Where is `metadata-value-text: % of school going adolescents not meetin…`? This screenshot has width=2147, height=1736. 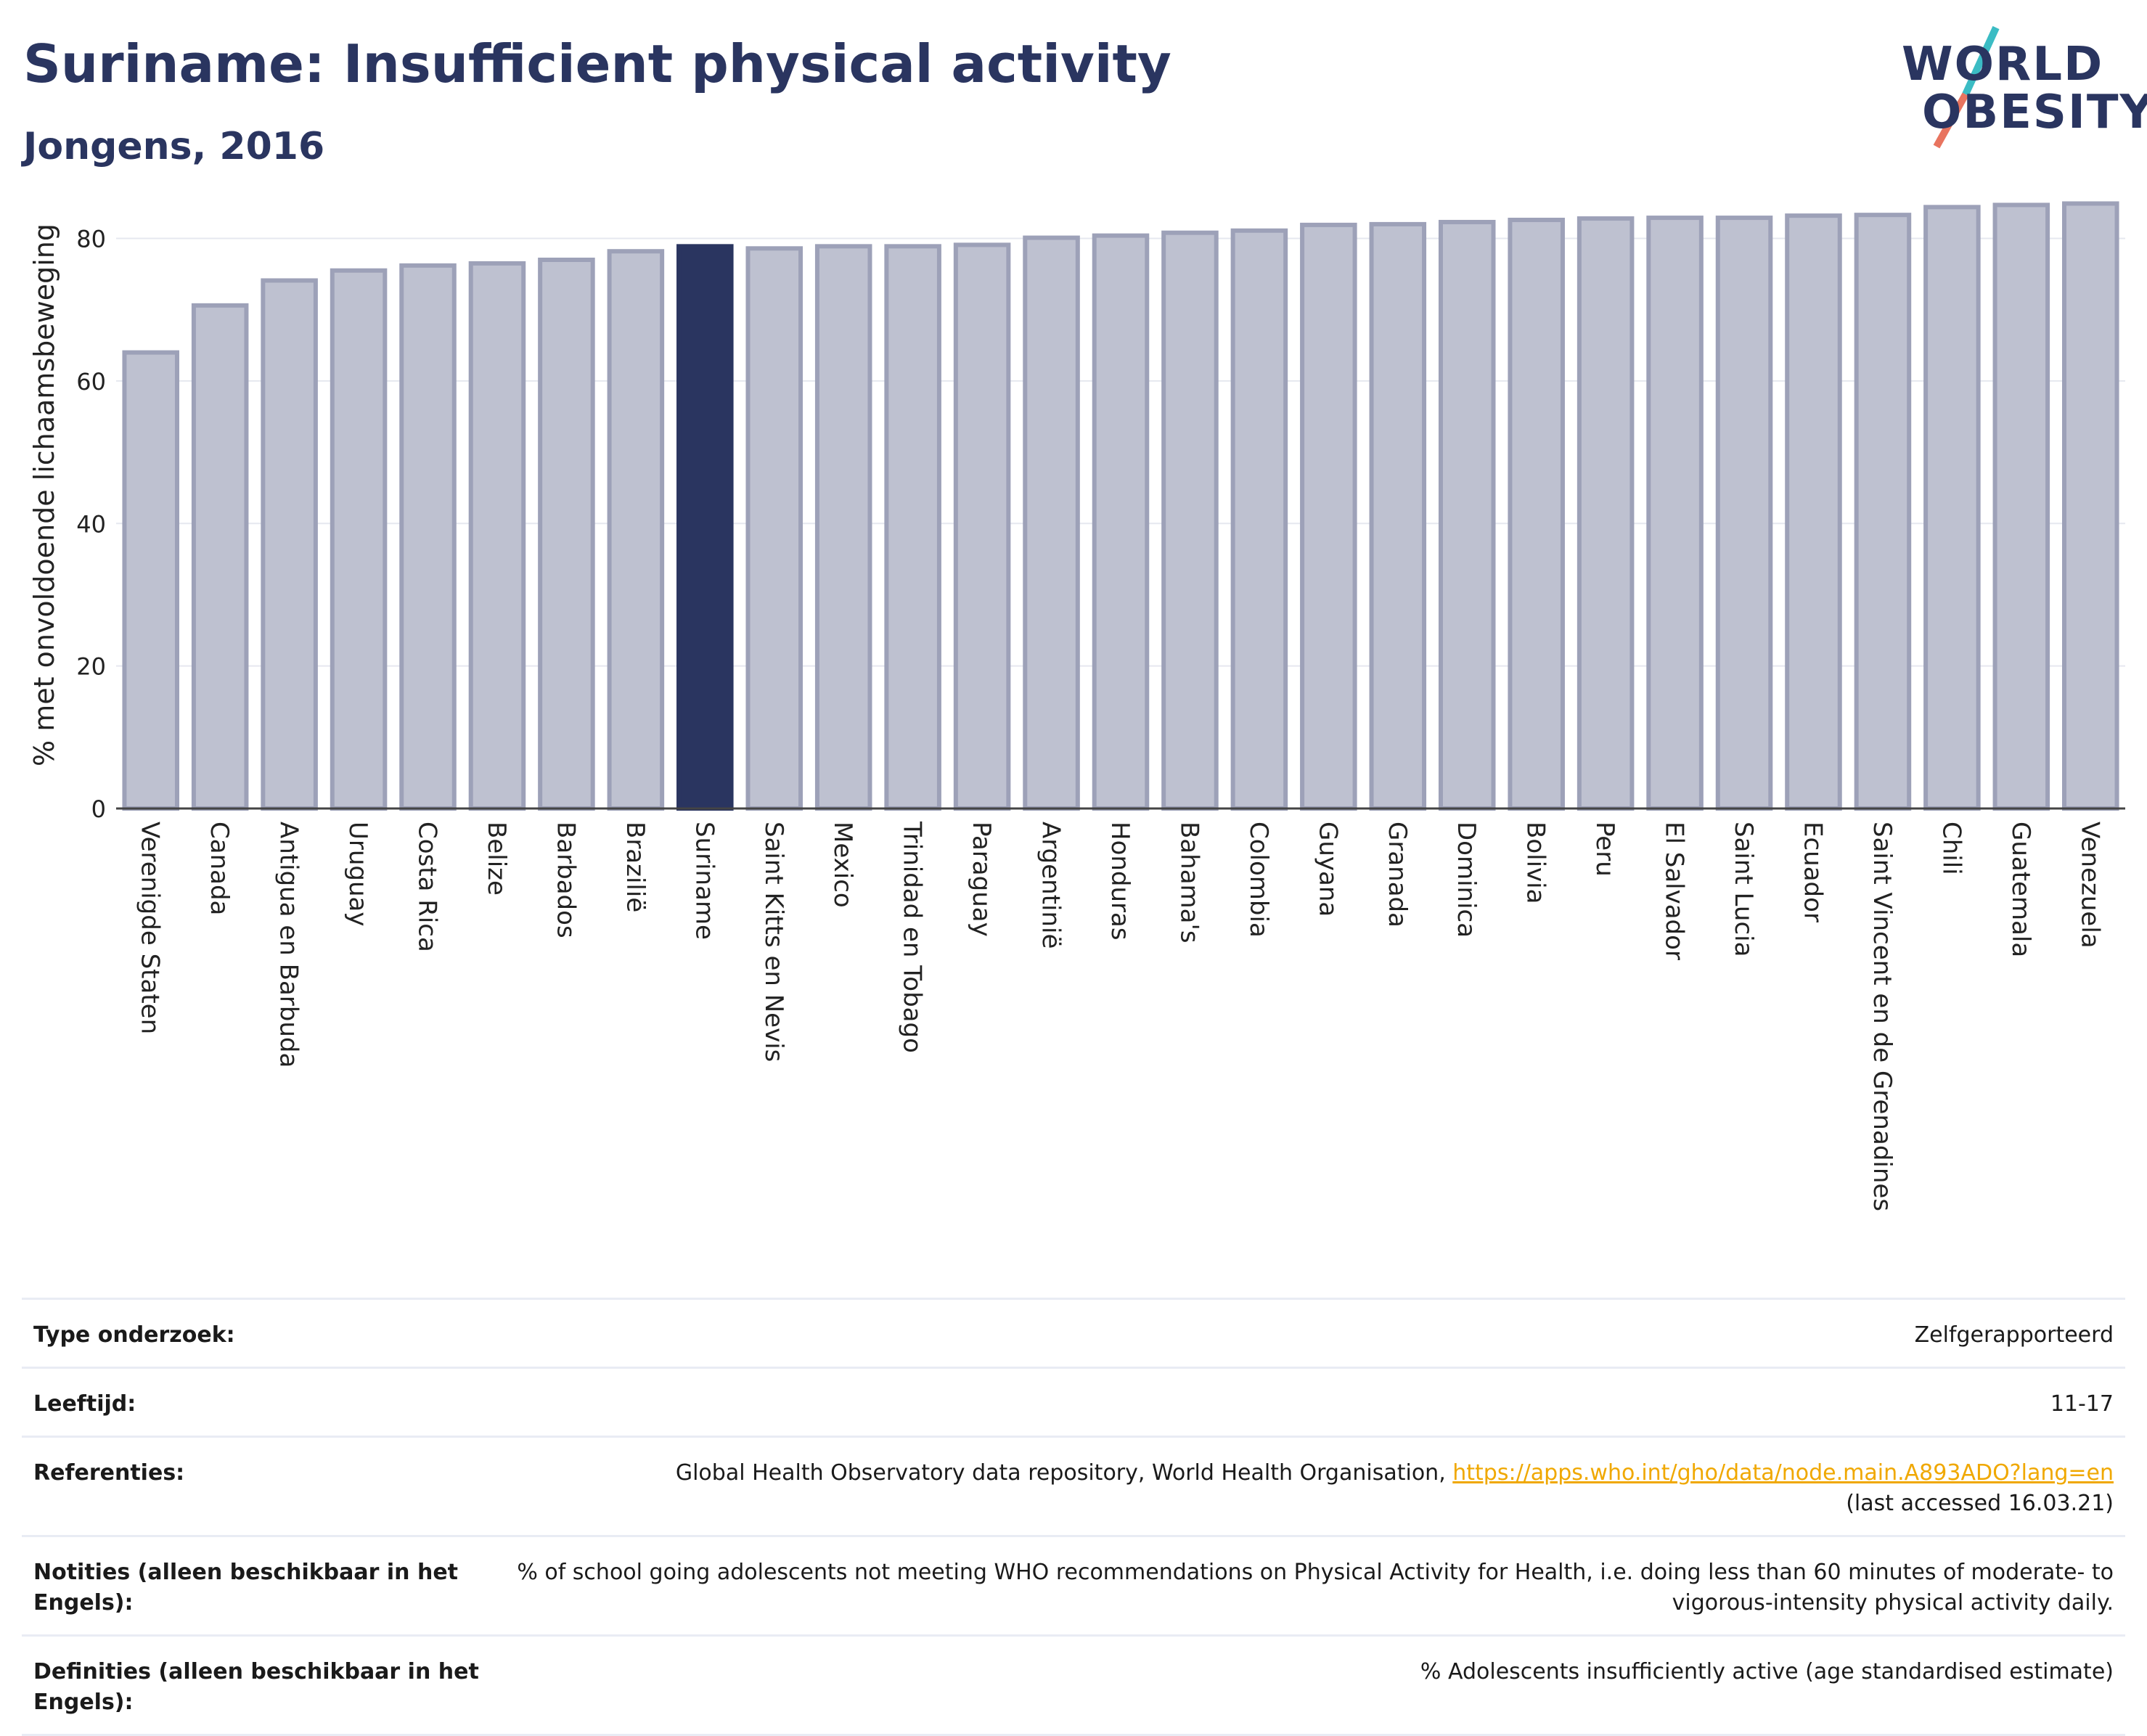 metadata-value-text: % of school going adolescents not meetin… is located at coordinates (1315, 1588).